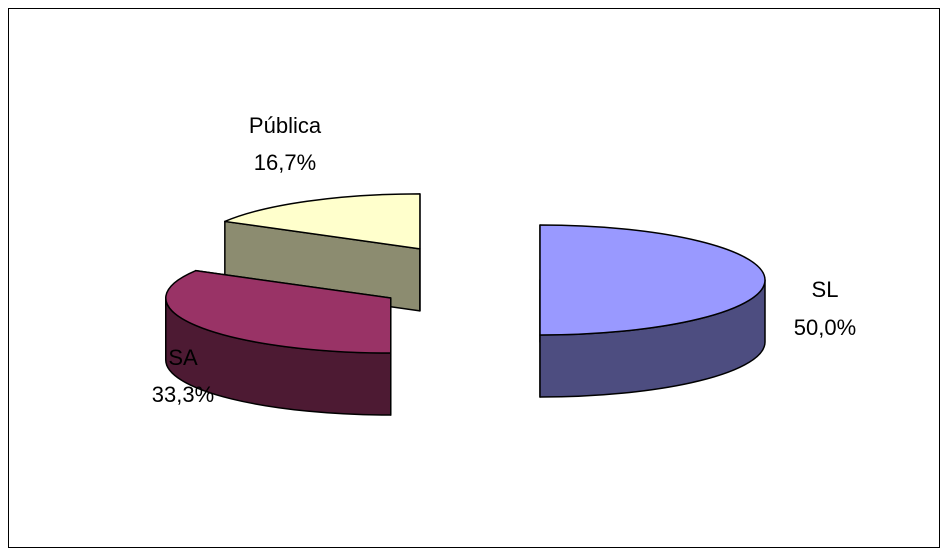  What do you see at coordinates (183, 394) in the screenshot?
I see `label-sa-percent: 33,3%` at bounding box center [183, 394].